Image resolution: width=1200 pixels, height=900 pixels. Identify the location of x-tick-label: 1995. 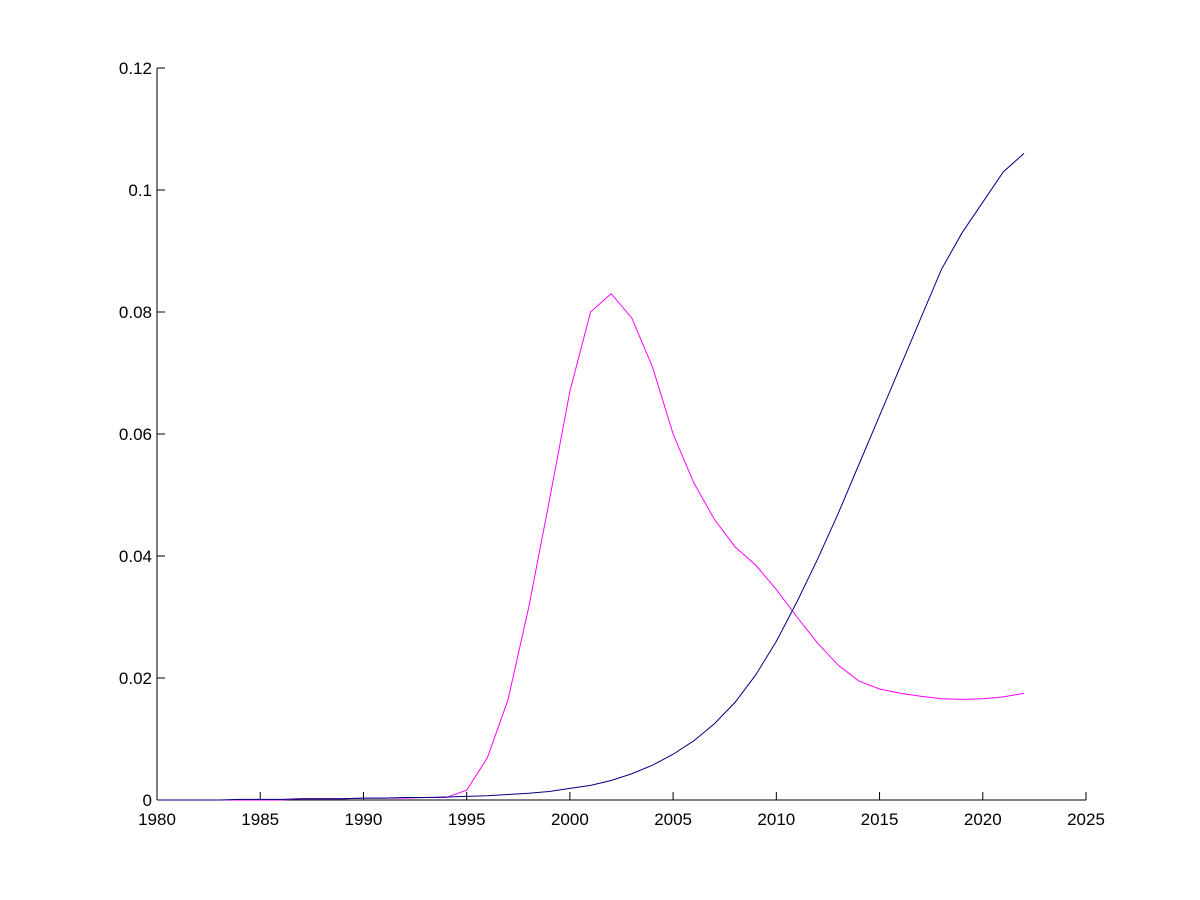
(467, 819).